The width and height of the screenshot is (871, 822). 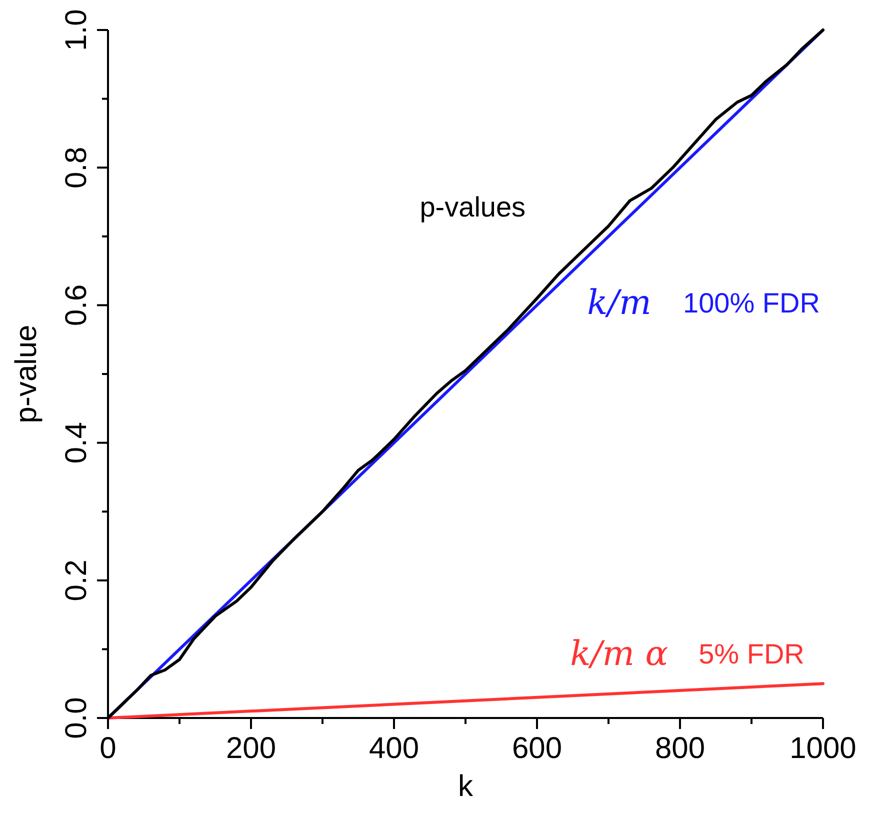 I want to click on x-tick-label: 1000, so click(x=823, y=748).